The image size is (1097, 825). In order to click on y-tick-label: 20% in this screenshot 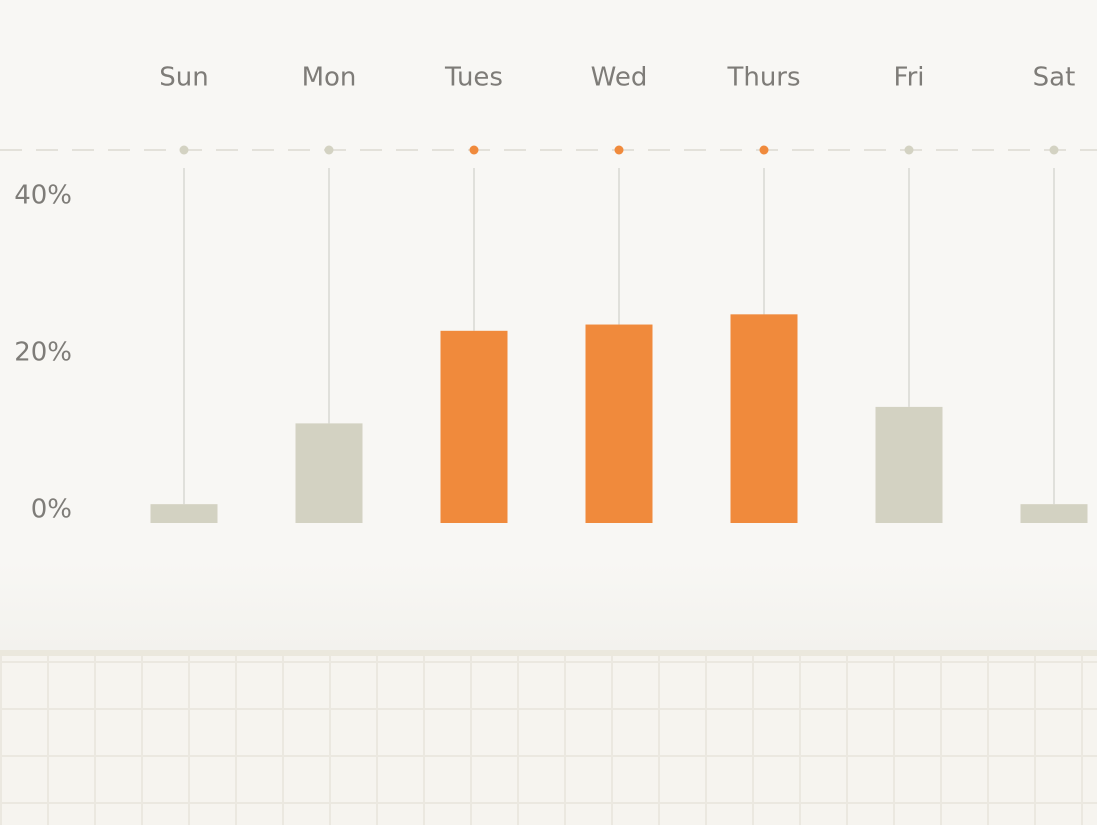, I will do `click(43, 353)`.